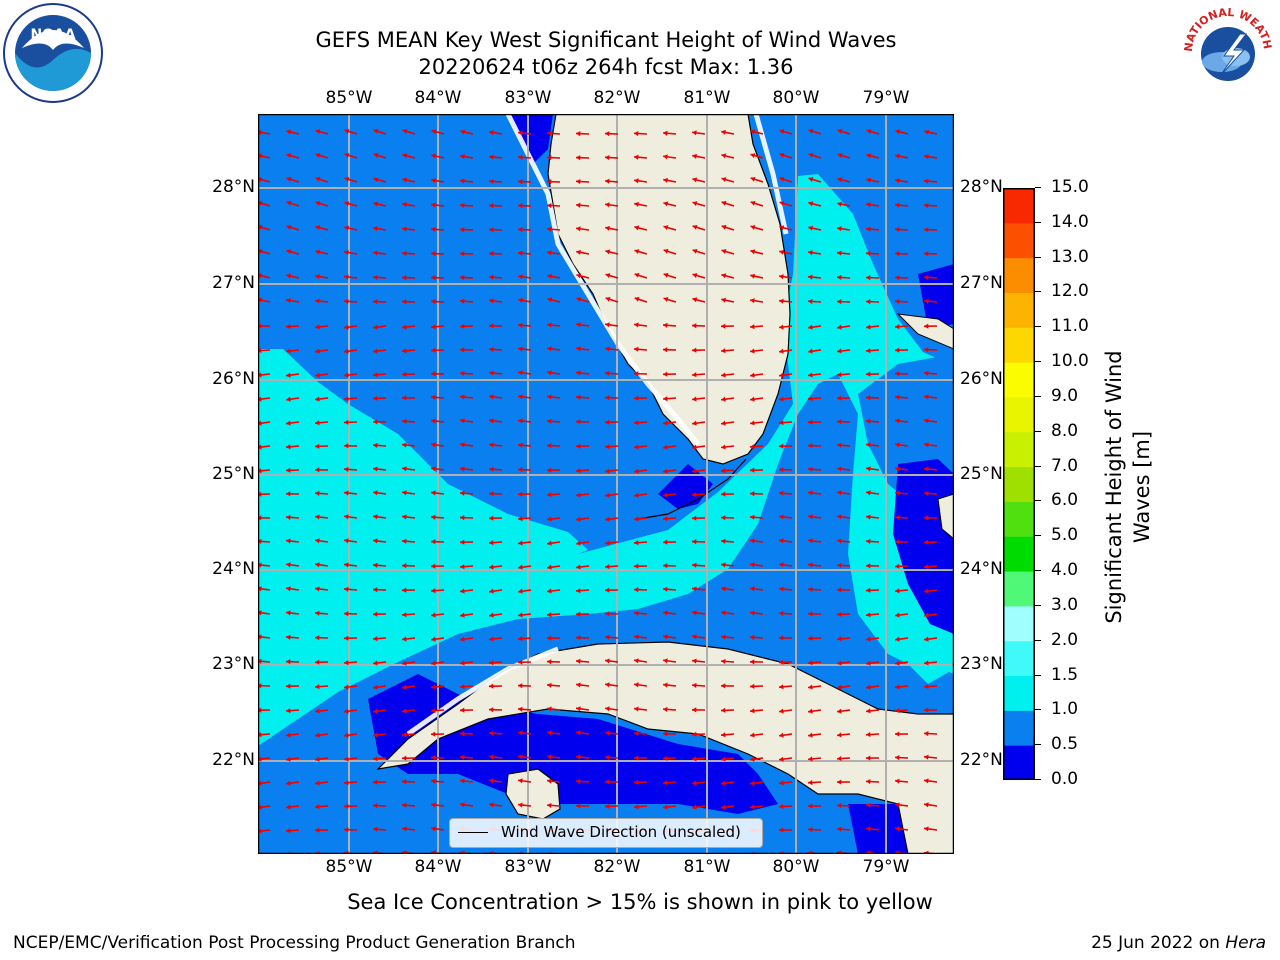  I want to click on colorbar-tick-label: 4.0, so click(1065, 570).